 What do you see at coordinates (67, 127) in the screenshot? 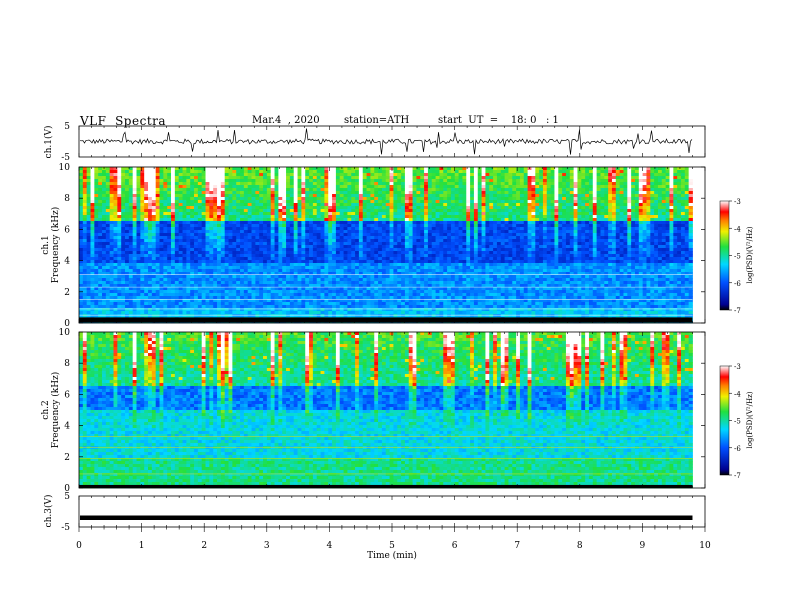
I see `ch1-ytick-top: 5` at bounding box center [67, 127].